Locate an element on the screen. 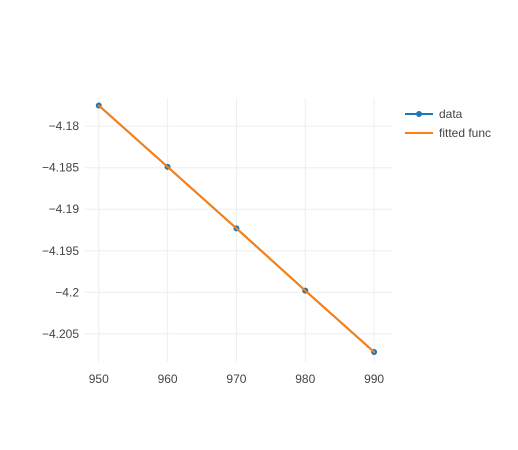 This screenshot has height=450, width=518. legend-item-data: data is located at coordinates (434, 114).